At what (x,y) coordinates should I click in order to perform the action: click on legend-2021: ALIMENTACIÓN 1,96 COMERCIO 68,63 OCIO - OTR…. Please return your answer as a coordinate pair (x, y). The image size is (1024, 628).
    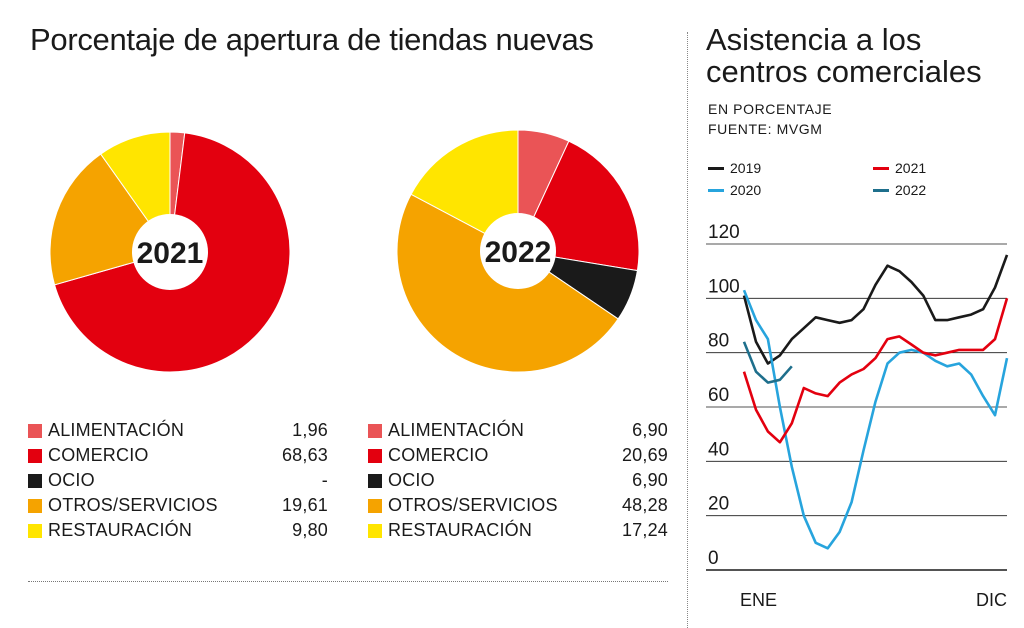
    Looking at the image, I should click on (178, 480).